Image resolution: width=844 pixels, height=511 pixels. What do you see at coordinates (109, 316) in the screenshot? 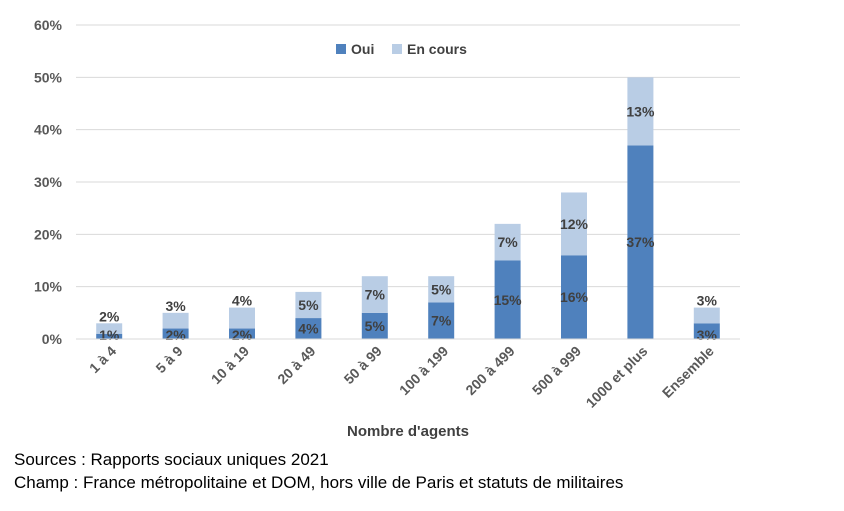
I see `data-label-en-cours: 2%` at bounding box center [109, 316].